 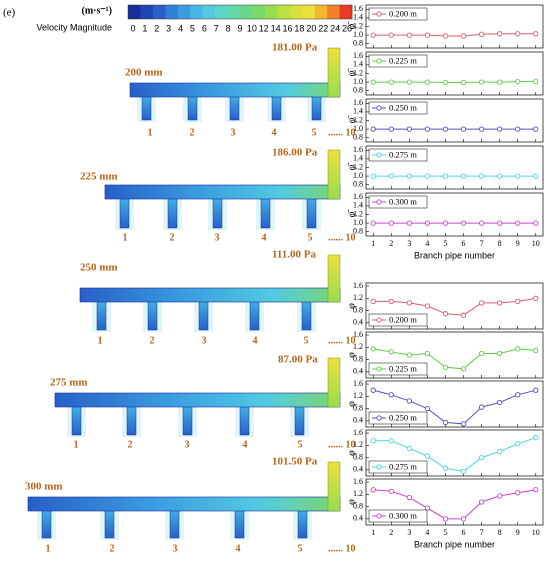 I want to click on legend-label: 0.200 m, so click(x=403, y=319).